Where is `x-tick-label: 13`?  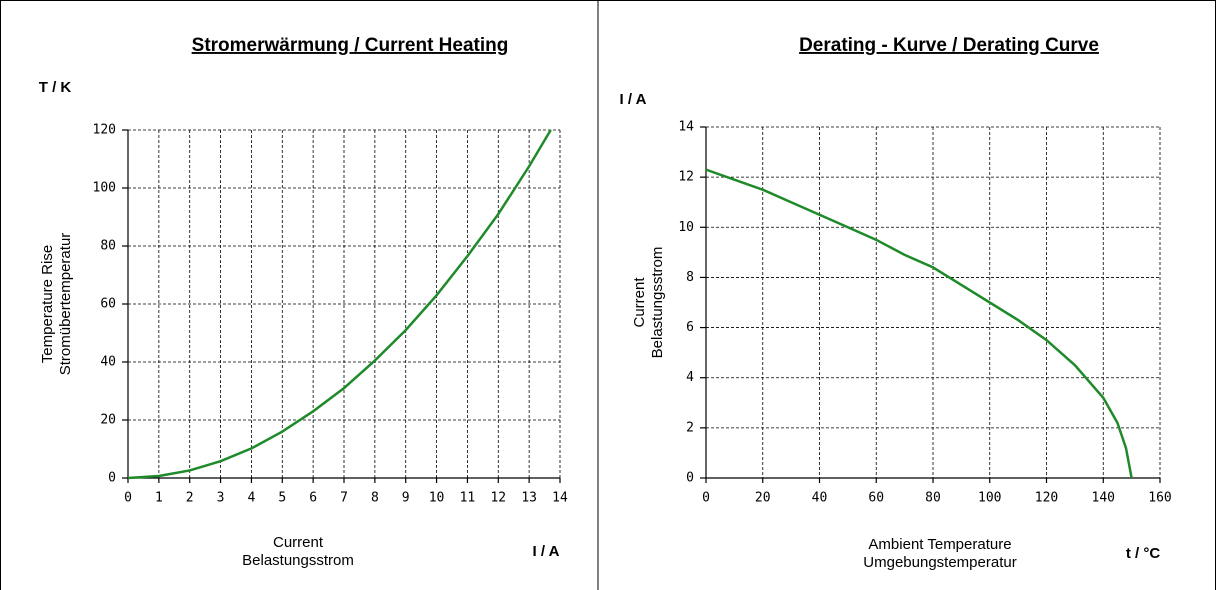
x-tick-label: 13 is located at coordinates (529, 498).